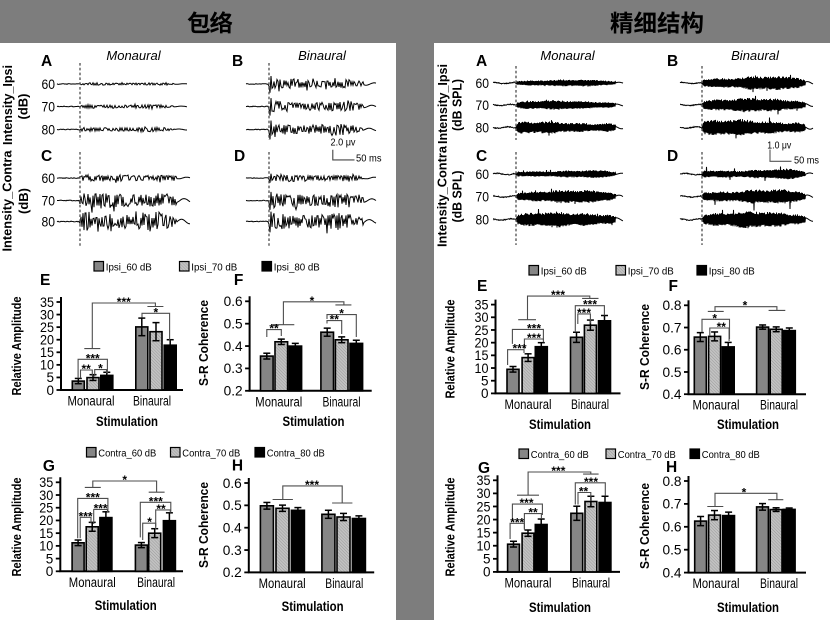  I want to click on svg-text: 25, so click(484, 506).